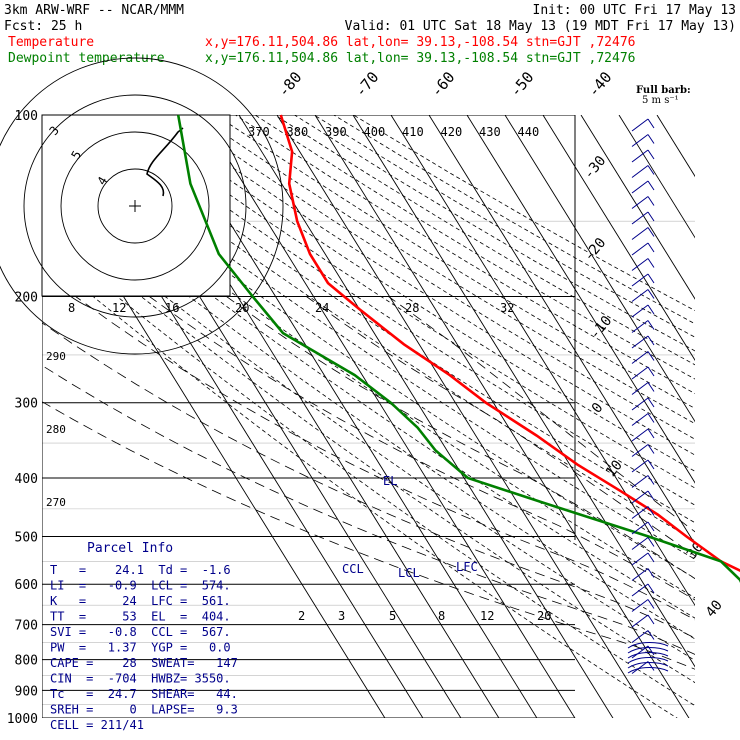 The image size is (740, 740). Describe the element at coordinates (353, 569) in the screenshot. I see `ccl-label: CCL` at that location.